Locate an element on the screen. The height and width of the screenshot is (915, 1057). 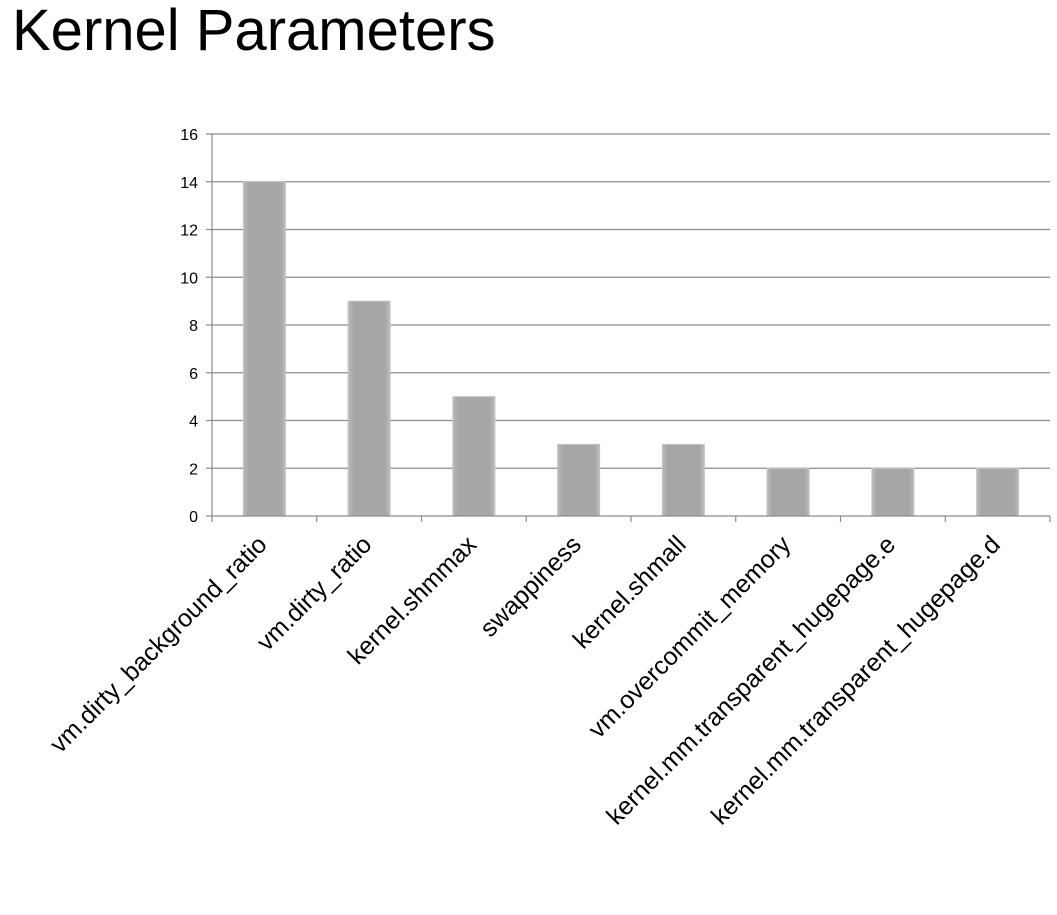
y-tick-label: 8 is located at coordinates (193, 326).